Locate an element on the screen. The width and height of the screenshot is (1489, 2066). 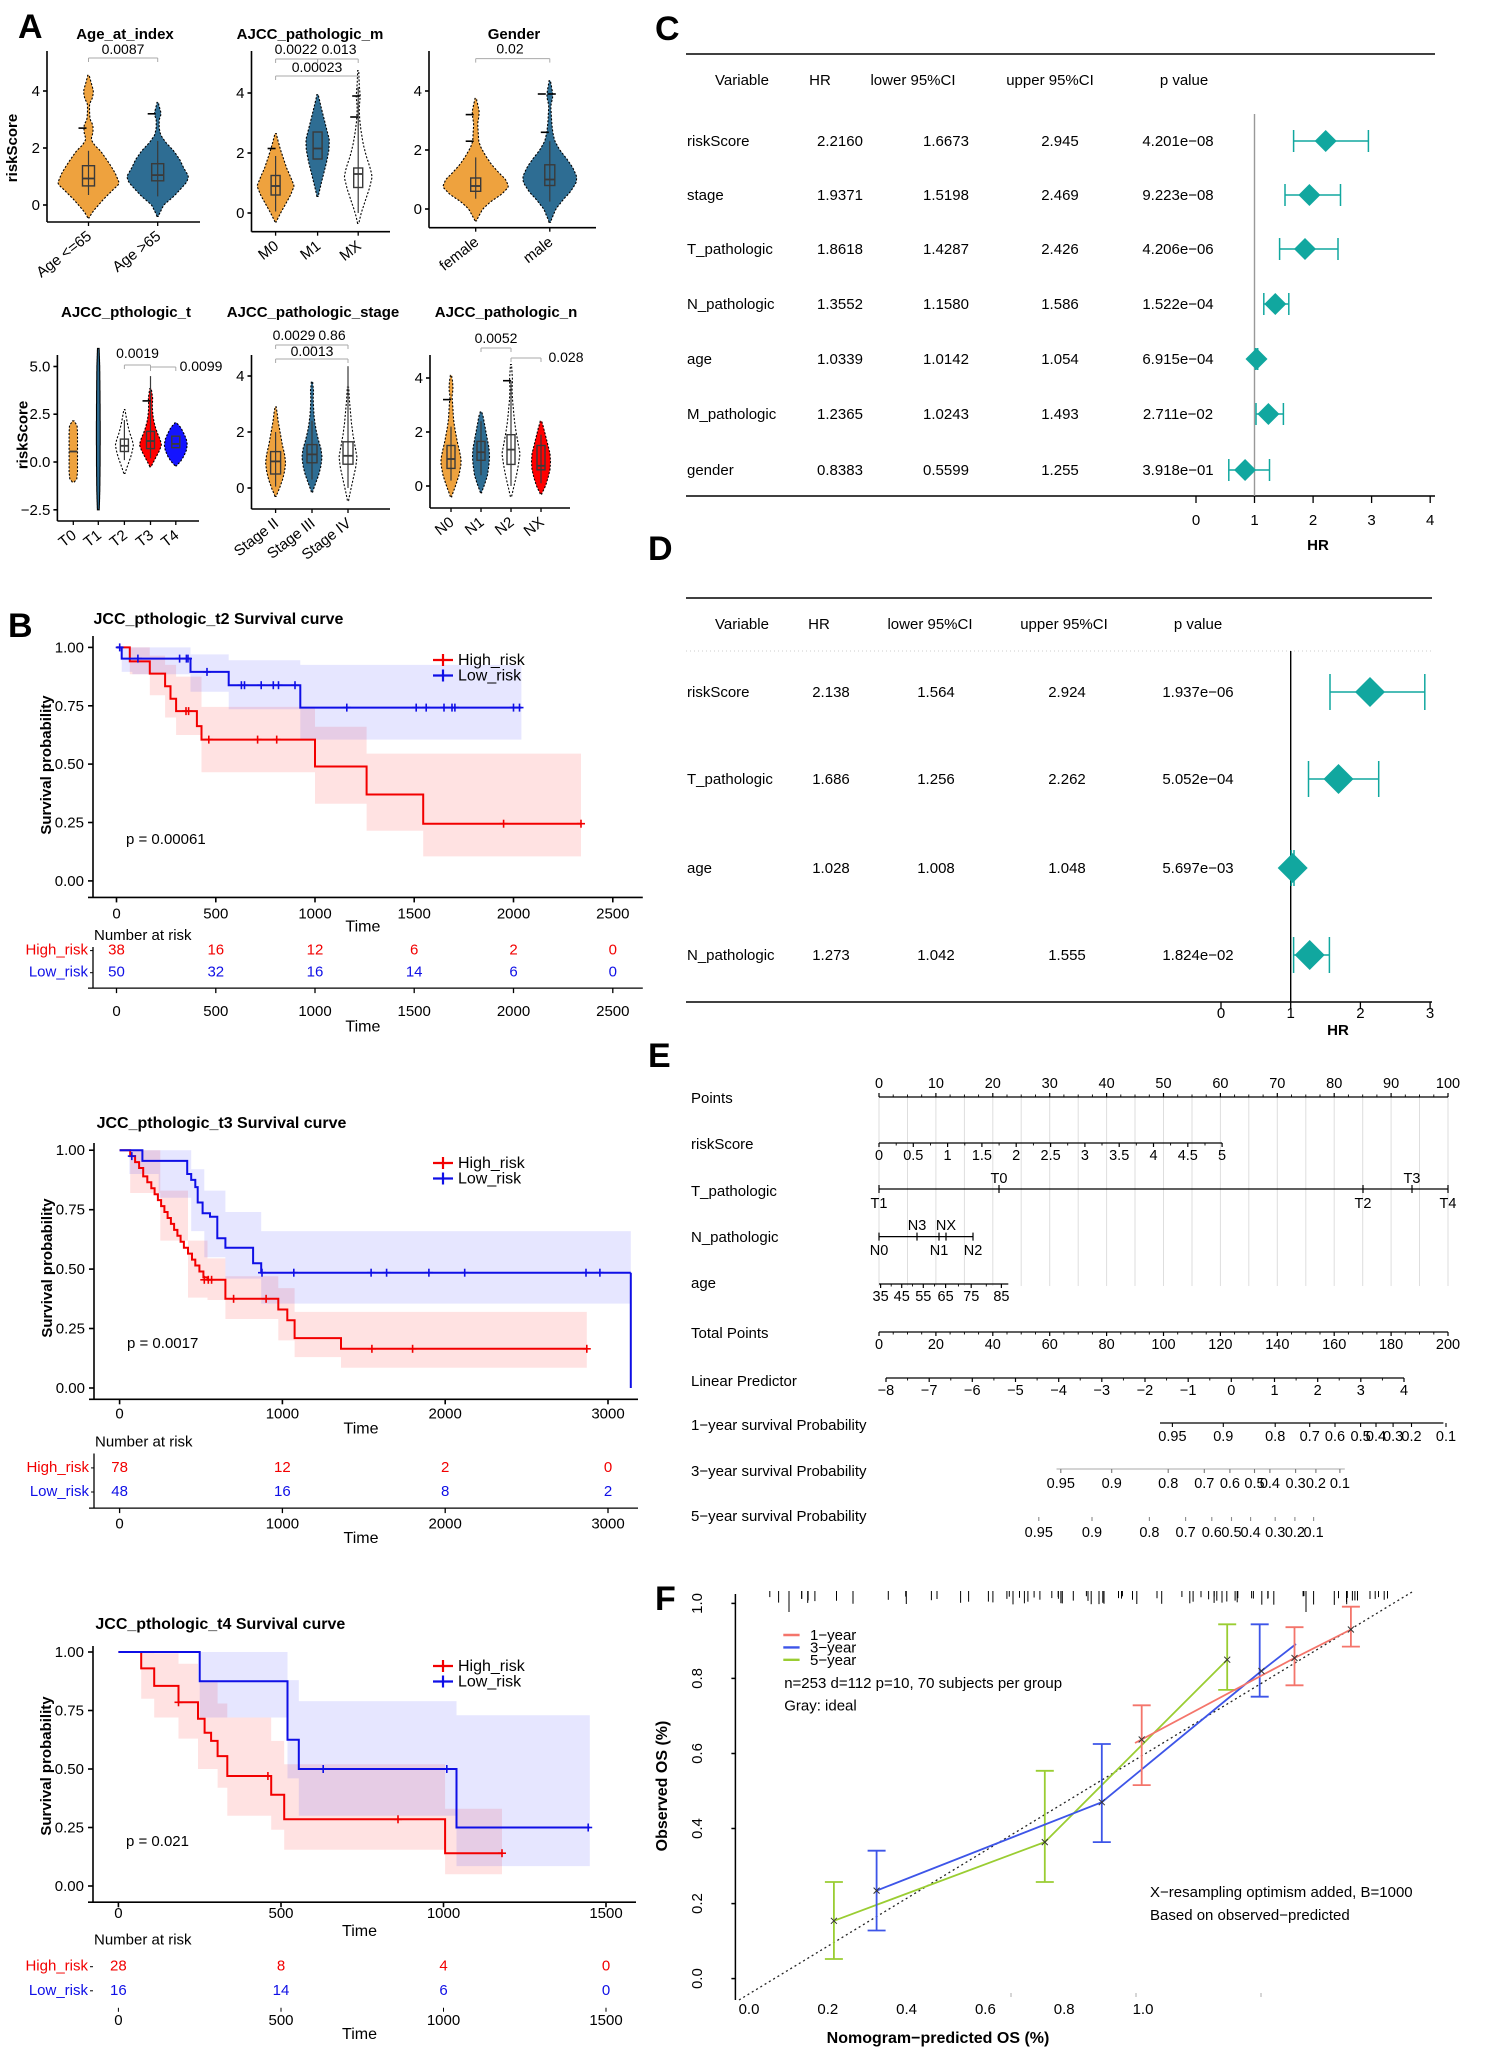
svg-text: N1 is located at coordinates (939, 1251).